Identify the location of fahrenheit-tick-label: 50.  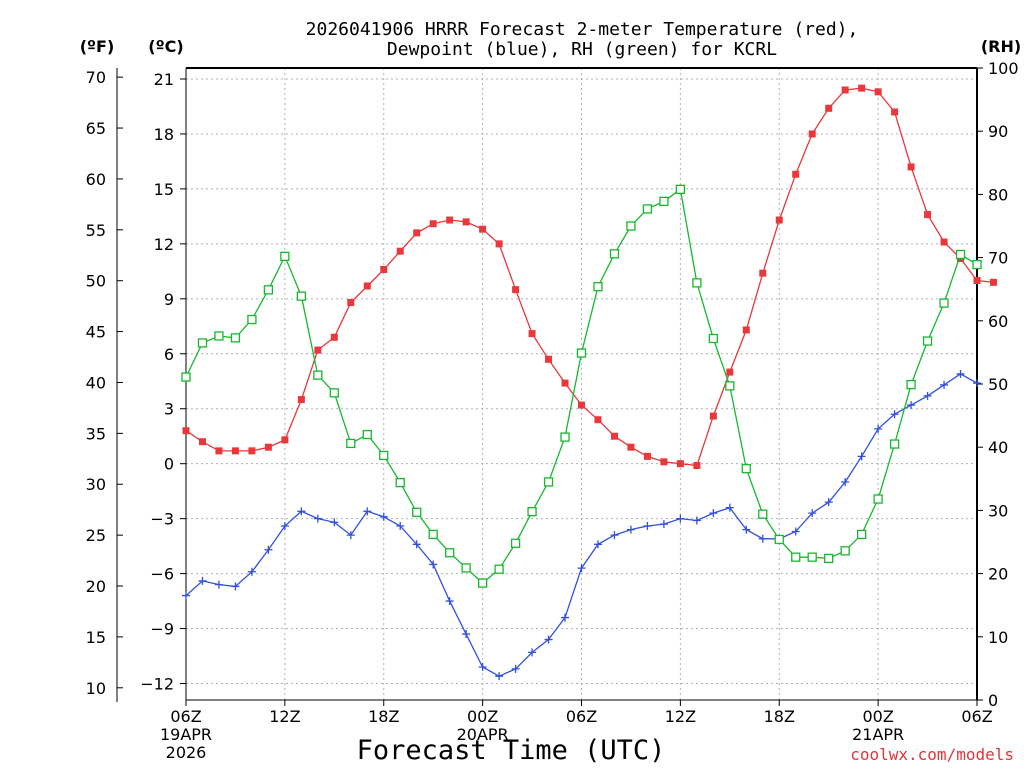
(96, 281).